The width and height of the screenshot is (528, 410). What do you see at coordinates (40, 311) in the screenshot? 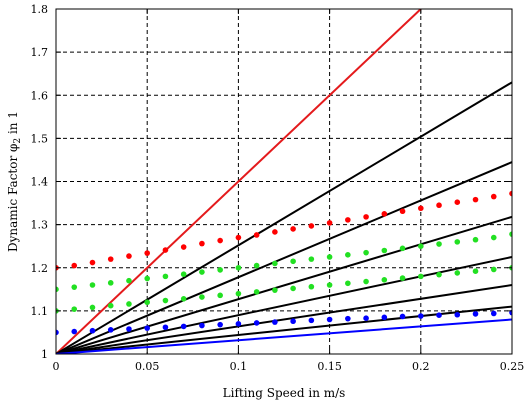
I see `y-tick-label: 1.1` at bounding box center [40, 311].